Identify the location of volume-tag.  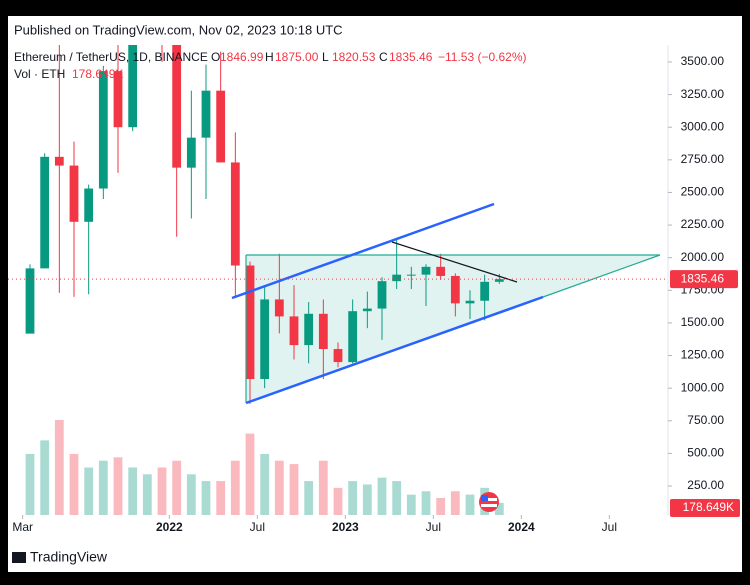
(705, 508).